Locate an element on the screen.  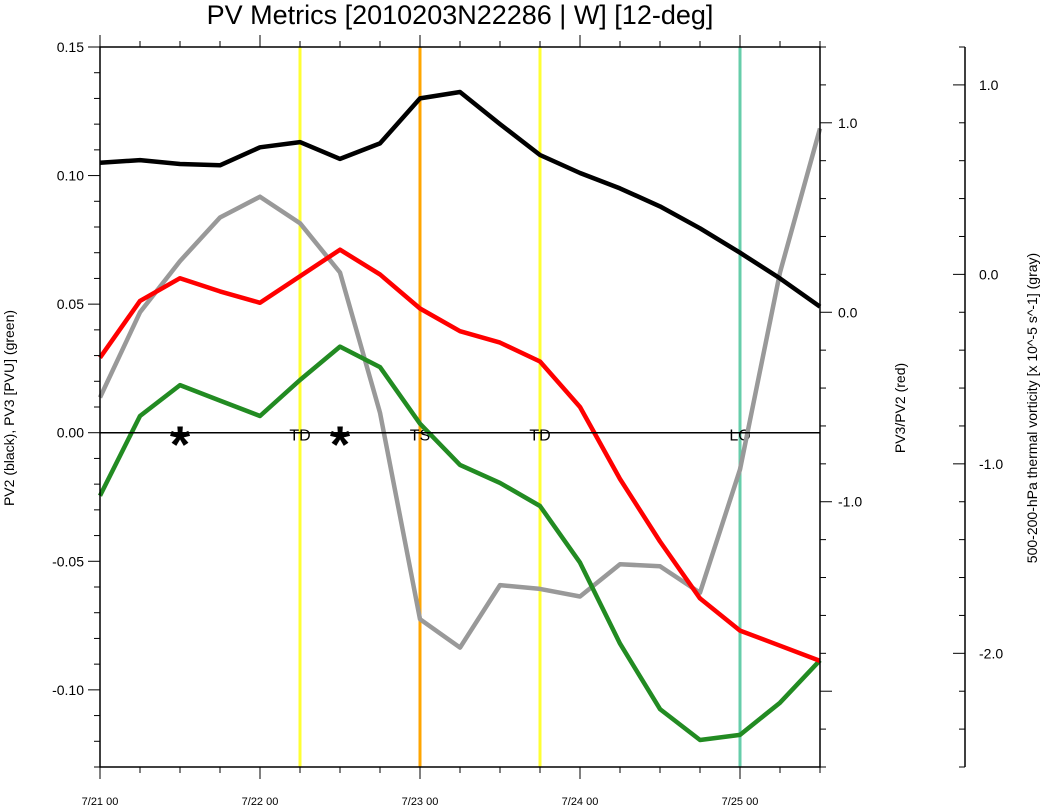
right2-tick-label: 1.0 is located at coordinates (989, 85).